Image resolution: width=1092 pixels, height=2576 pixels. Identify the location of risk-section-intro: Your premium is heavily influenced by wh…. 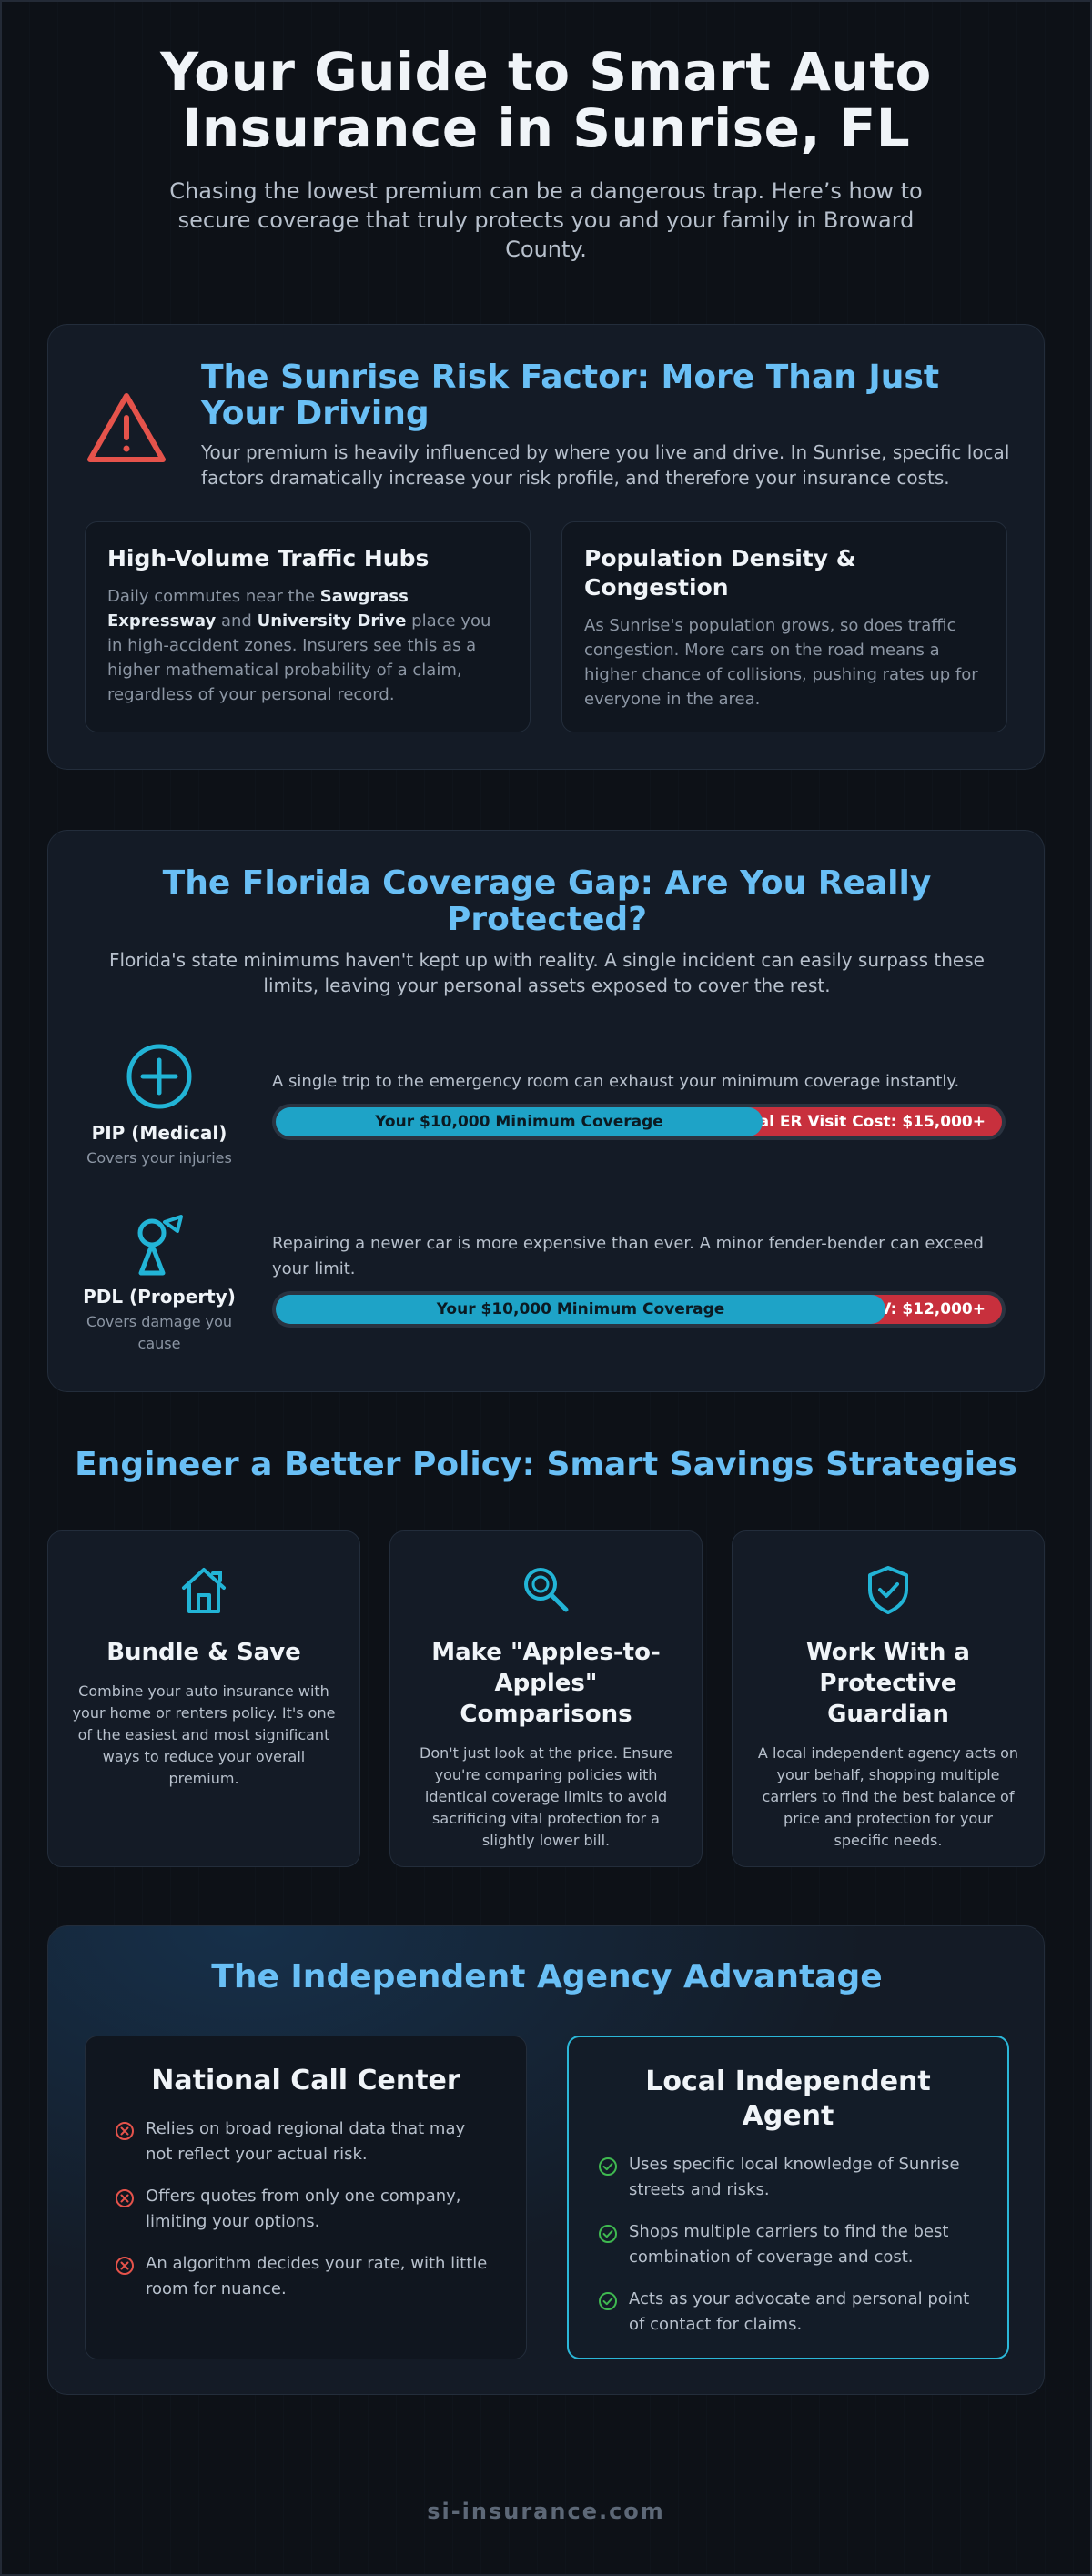
(606, 465).